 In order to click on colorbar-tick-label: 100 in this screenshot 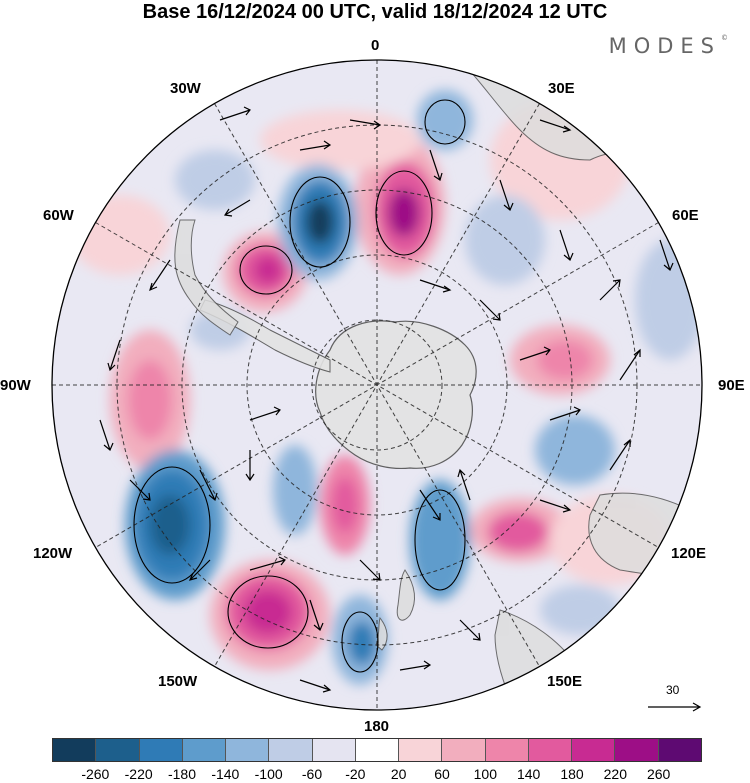, I will do `click(485, 774)`.